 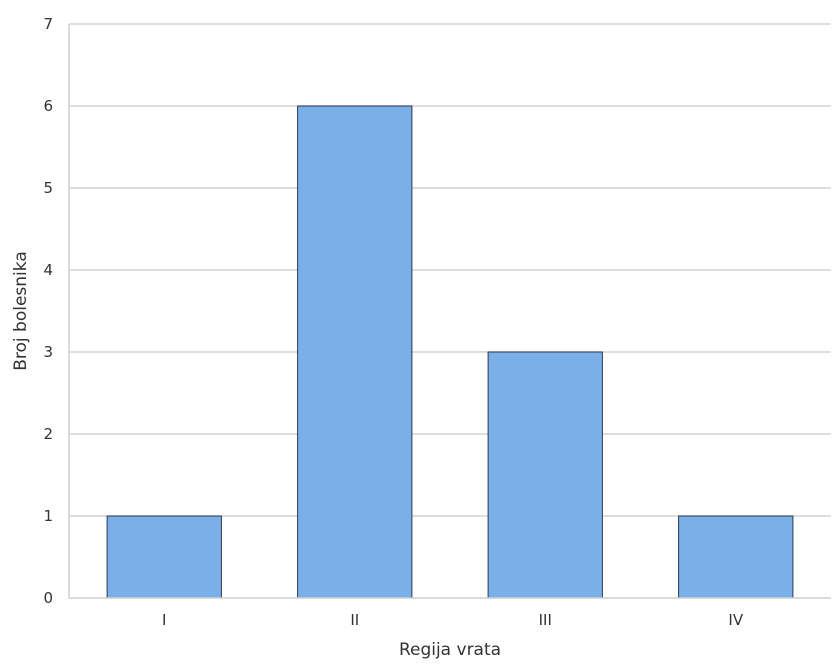 I want to click on y-tick-label: 7, so click(x=48, y=24).